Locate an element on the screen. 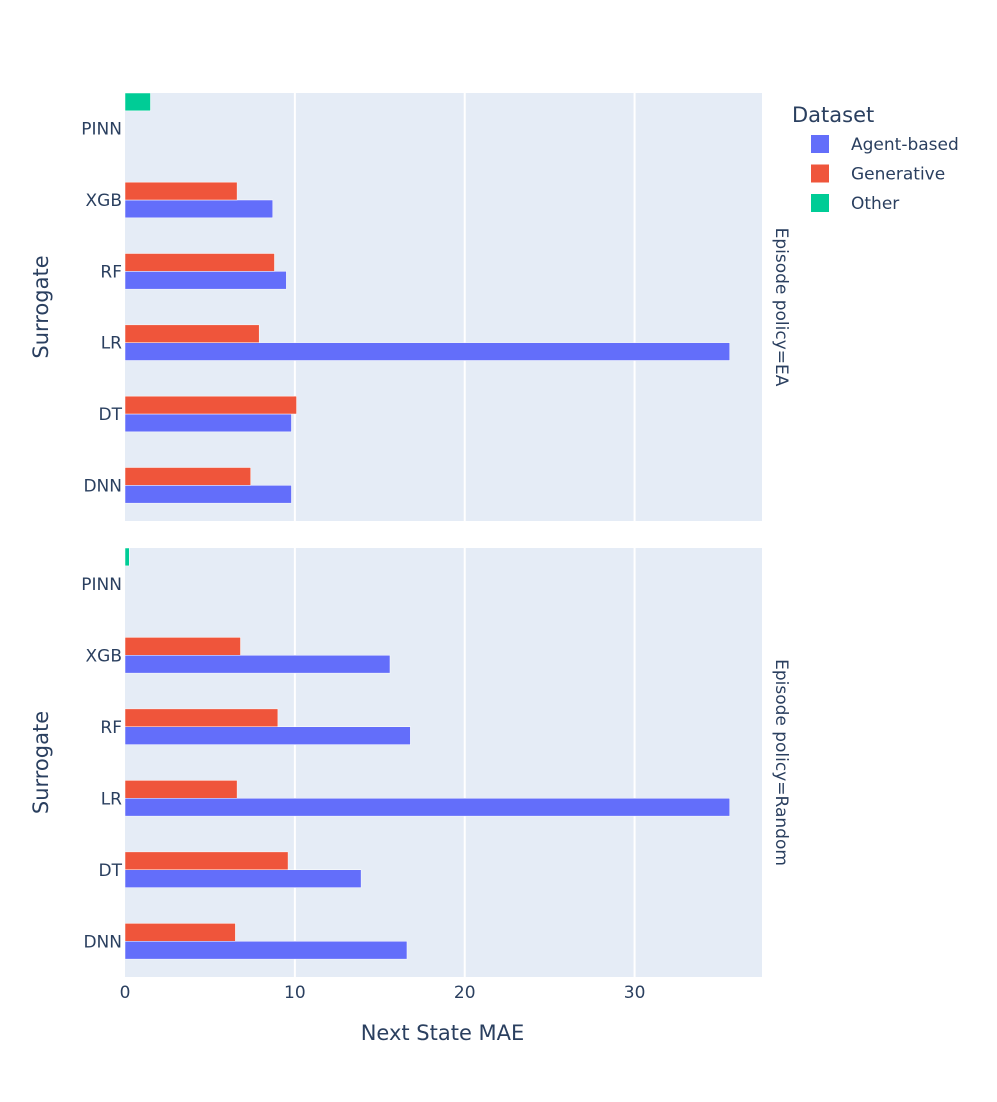 Image resolution: width=997 pixels, height=1102 pixels. facet-label: Episode policy=EA is located at coordinates (781, 307).